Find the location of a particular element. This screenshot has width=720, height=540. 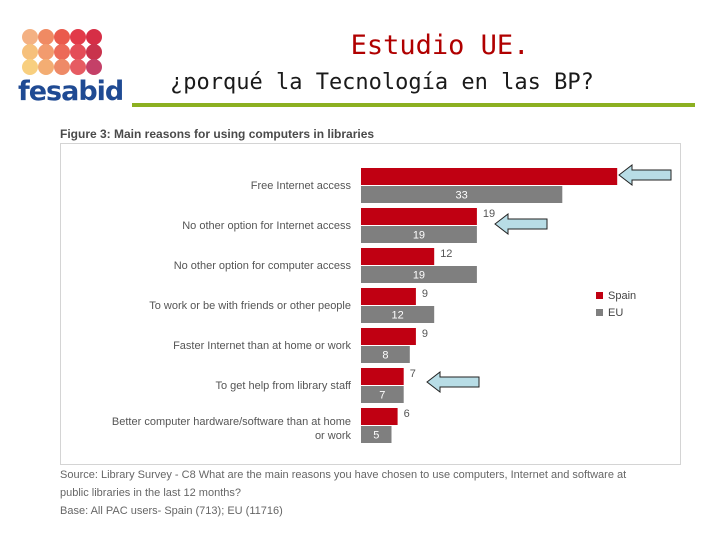

fesabid-logo is located at coordinates (62, 52).